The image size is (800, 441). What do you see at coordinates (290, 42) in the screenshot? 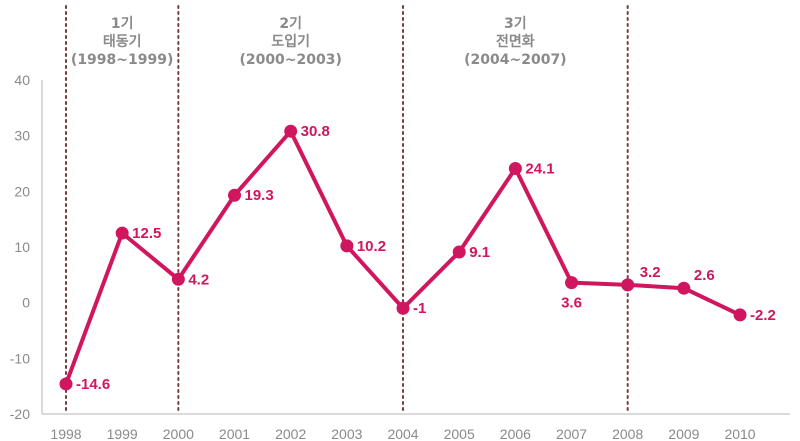
I see `phase-description: 도입기` at bounding box center [290, 42].